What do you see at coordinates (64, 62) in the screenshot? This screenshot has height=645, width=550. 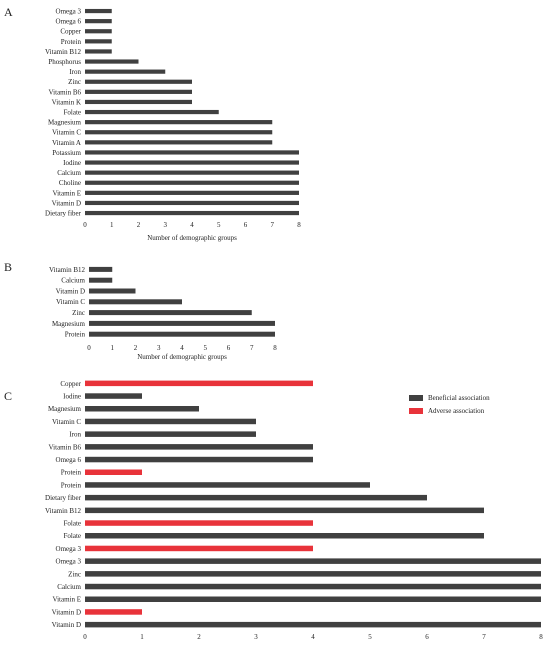 I see `chart-a-category-label: Phosphorus` at bounding box center [64, 62].